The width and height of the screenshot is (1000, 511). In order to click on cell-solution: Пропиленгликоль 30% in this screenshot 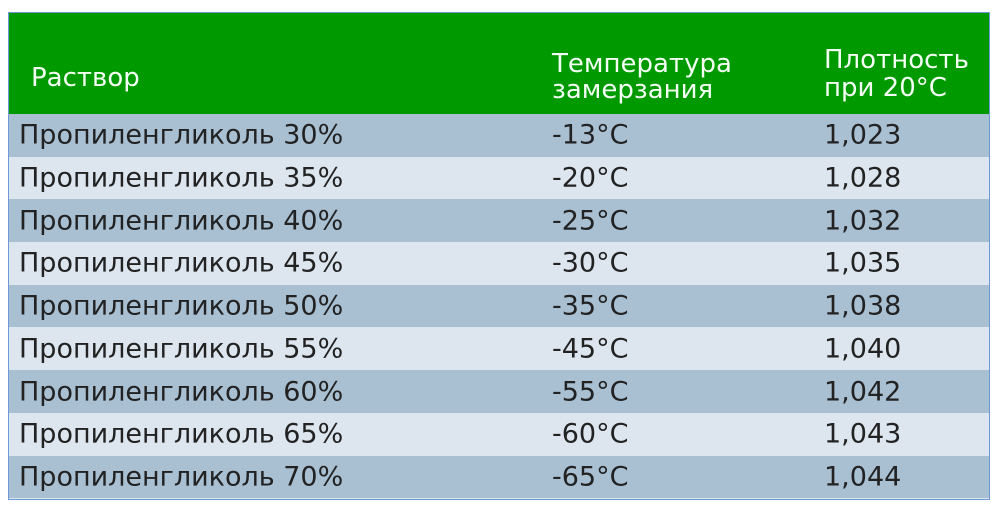, I will do `click(181, 135)`.